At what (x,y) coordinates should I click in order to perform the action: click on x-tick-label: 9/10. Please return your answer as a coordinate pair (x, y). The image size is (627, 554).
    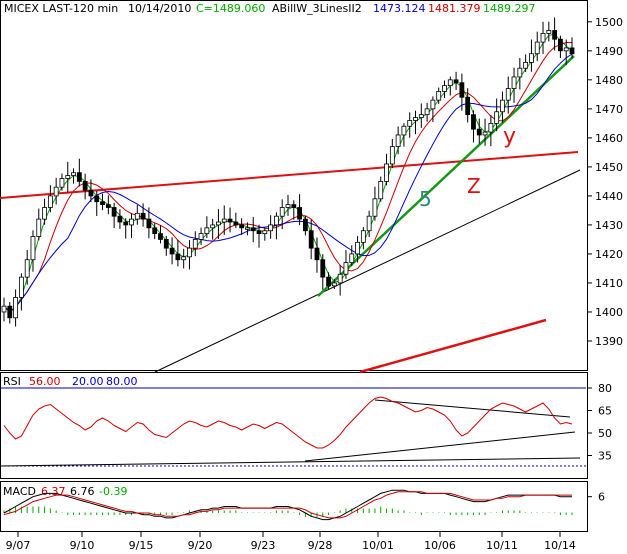
    Looking at the image, I should click on (82, 545).